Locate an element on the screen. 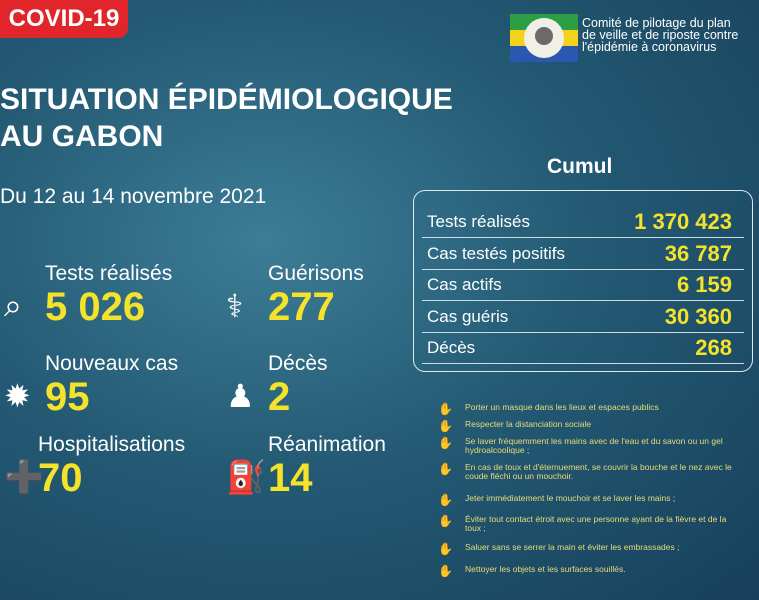  cumul-value: 268 is located at coordinates (713, 347).